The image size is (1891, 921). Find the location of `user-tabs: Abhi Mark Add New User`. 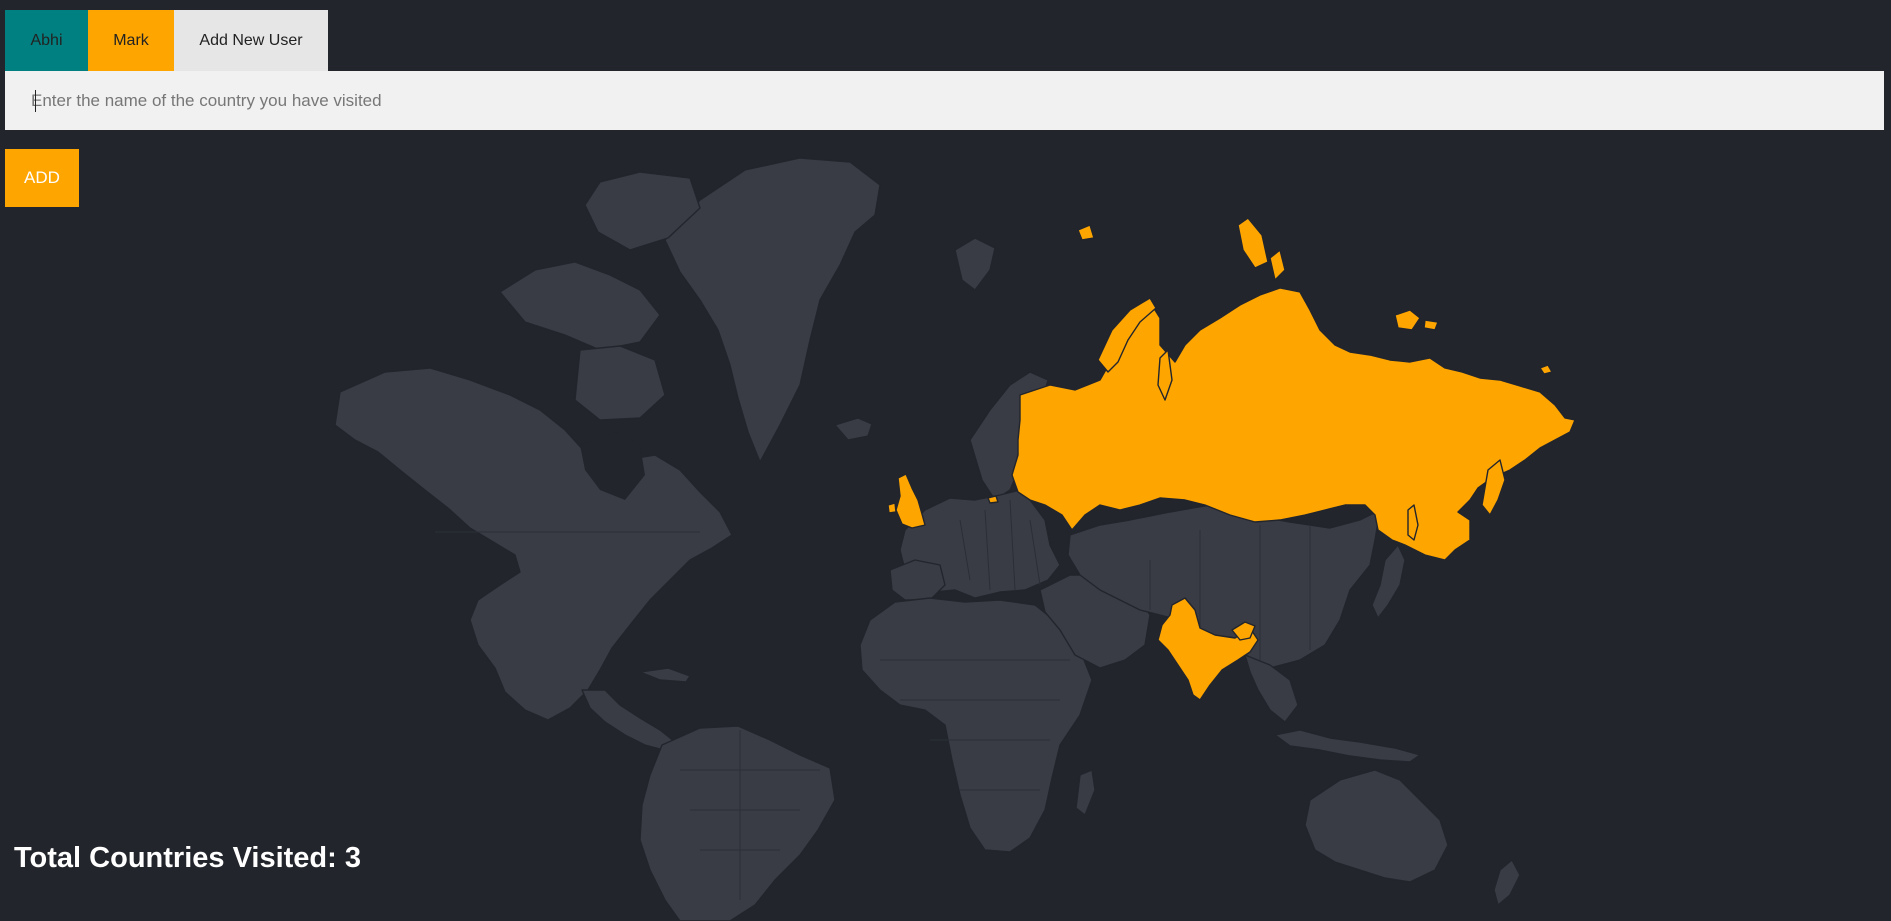

user-tabs: Abhi Mark Add New User is located at coordinates (166, 40).